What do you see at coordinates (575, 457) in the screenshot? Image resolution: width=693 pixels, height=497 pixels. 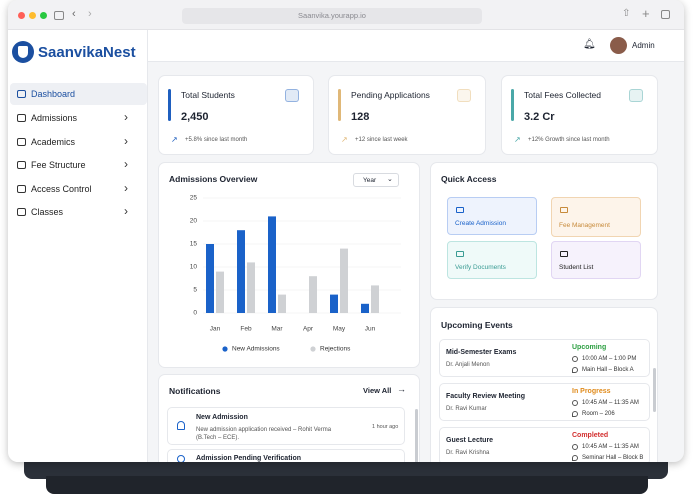 I see `pin-icon` at bounding box center [575, 457].